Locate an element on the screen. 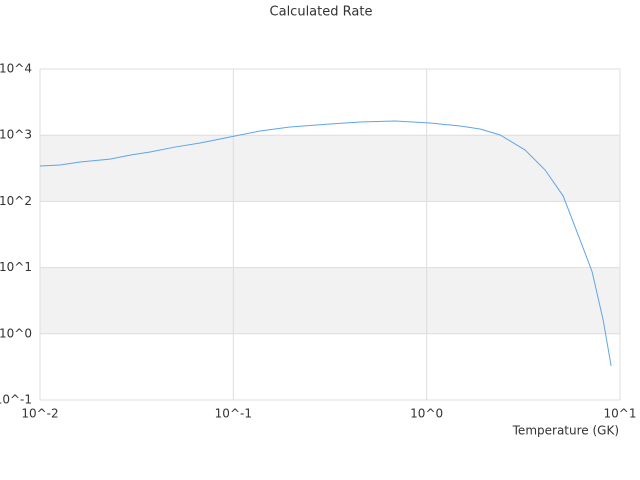  y-tick-label: 10^1 is located at coordinates (16, 267).